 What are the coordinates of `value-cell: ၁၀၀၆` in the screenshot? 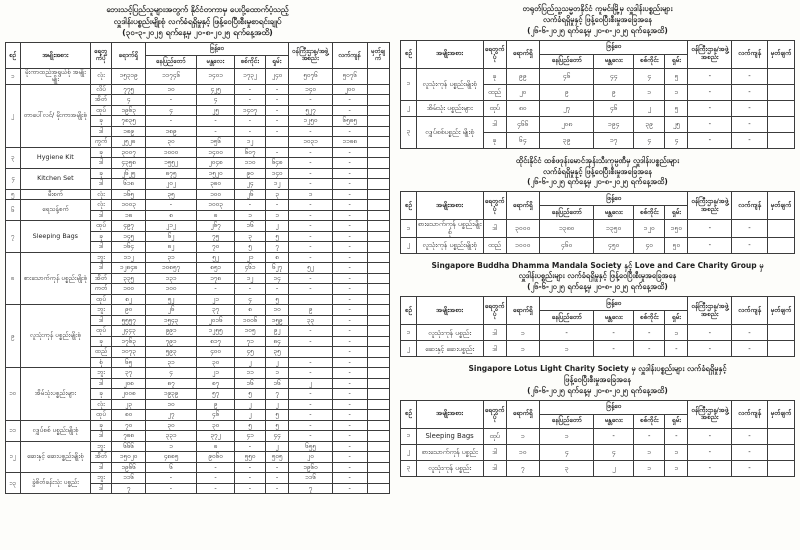 It's located at (250, 320).